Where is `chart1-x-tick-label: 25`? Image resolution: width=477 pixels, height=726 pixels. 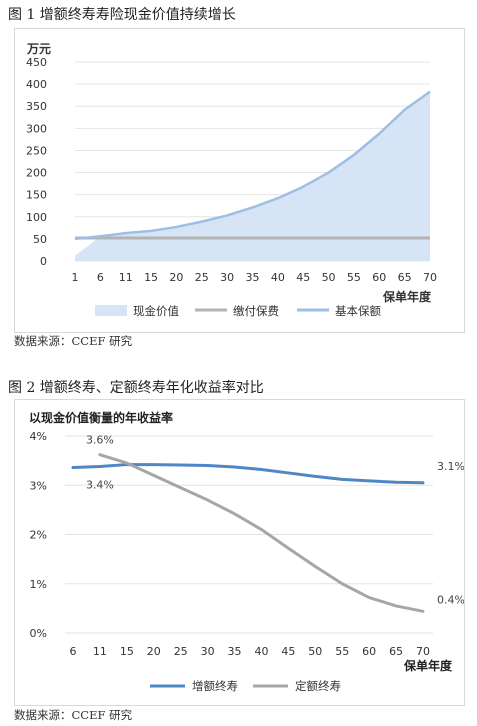 chart1-x-tick-label: 25 is located at coordinates (202, 277).